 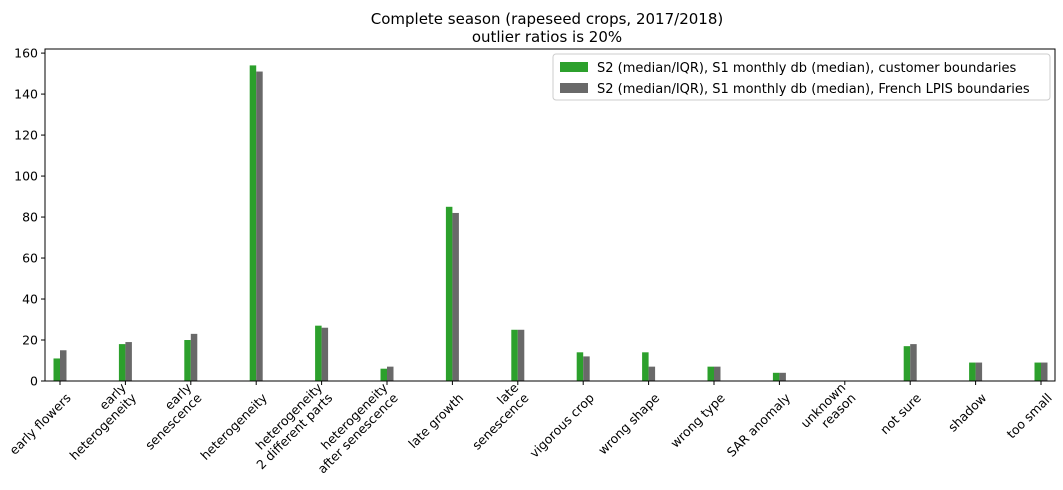 What do you see at coordinates (561, 425) in the screenshot?
I see `x-tick-label: vigorous crop` at bounding box center [561, 425].